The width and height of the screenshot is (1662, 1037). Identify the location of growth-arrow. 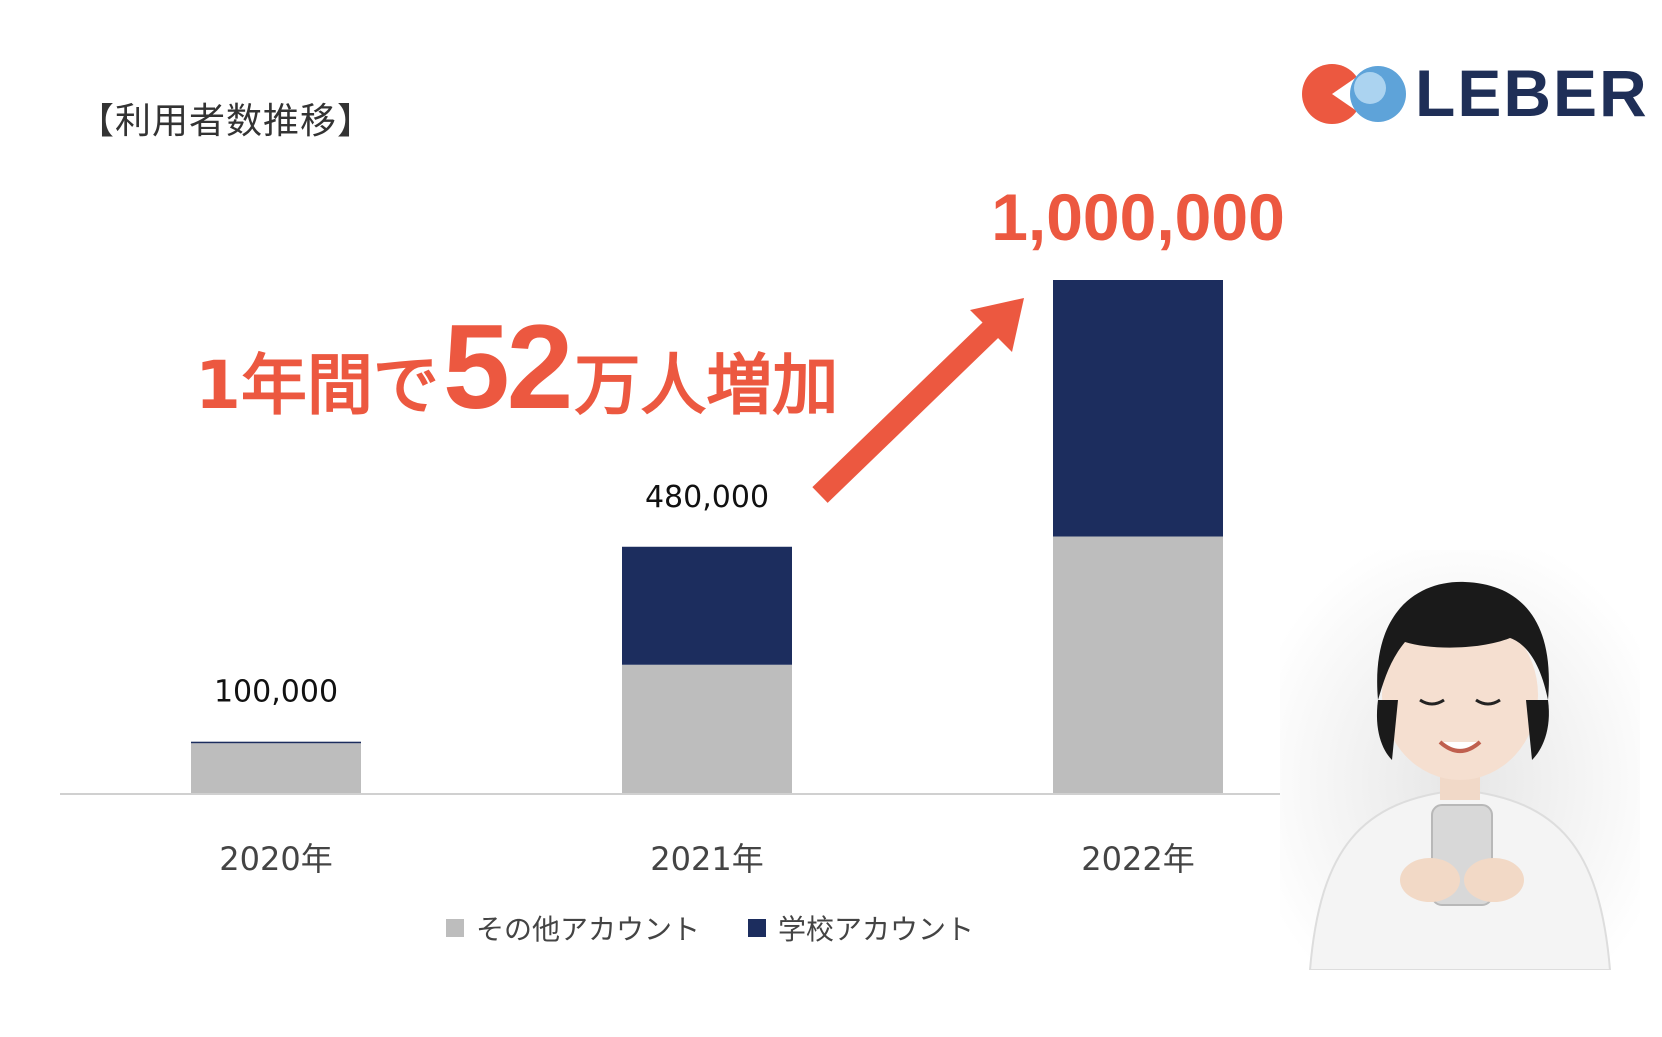
(918, 400).